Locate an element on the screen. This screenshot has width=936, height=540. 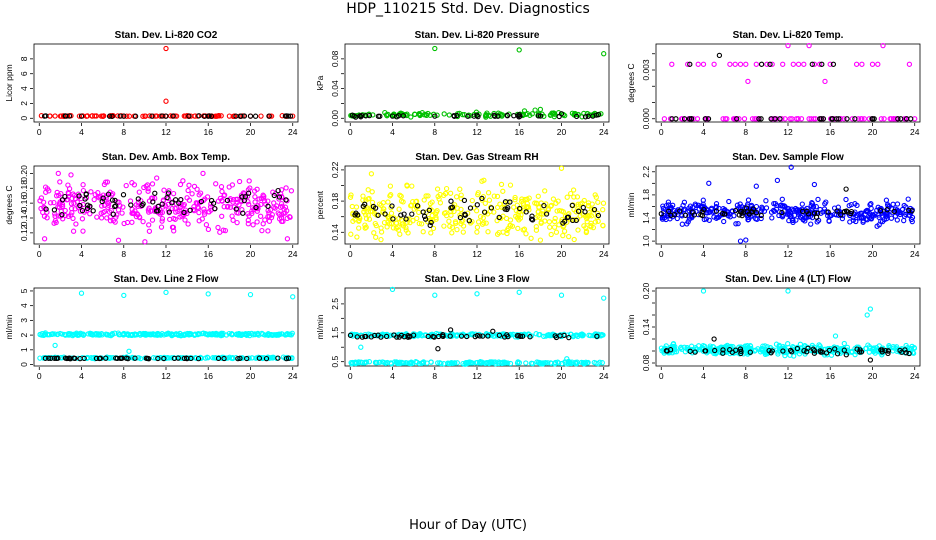
plot-frame is located at coordinates (166, 327).